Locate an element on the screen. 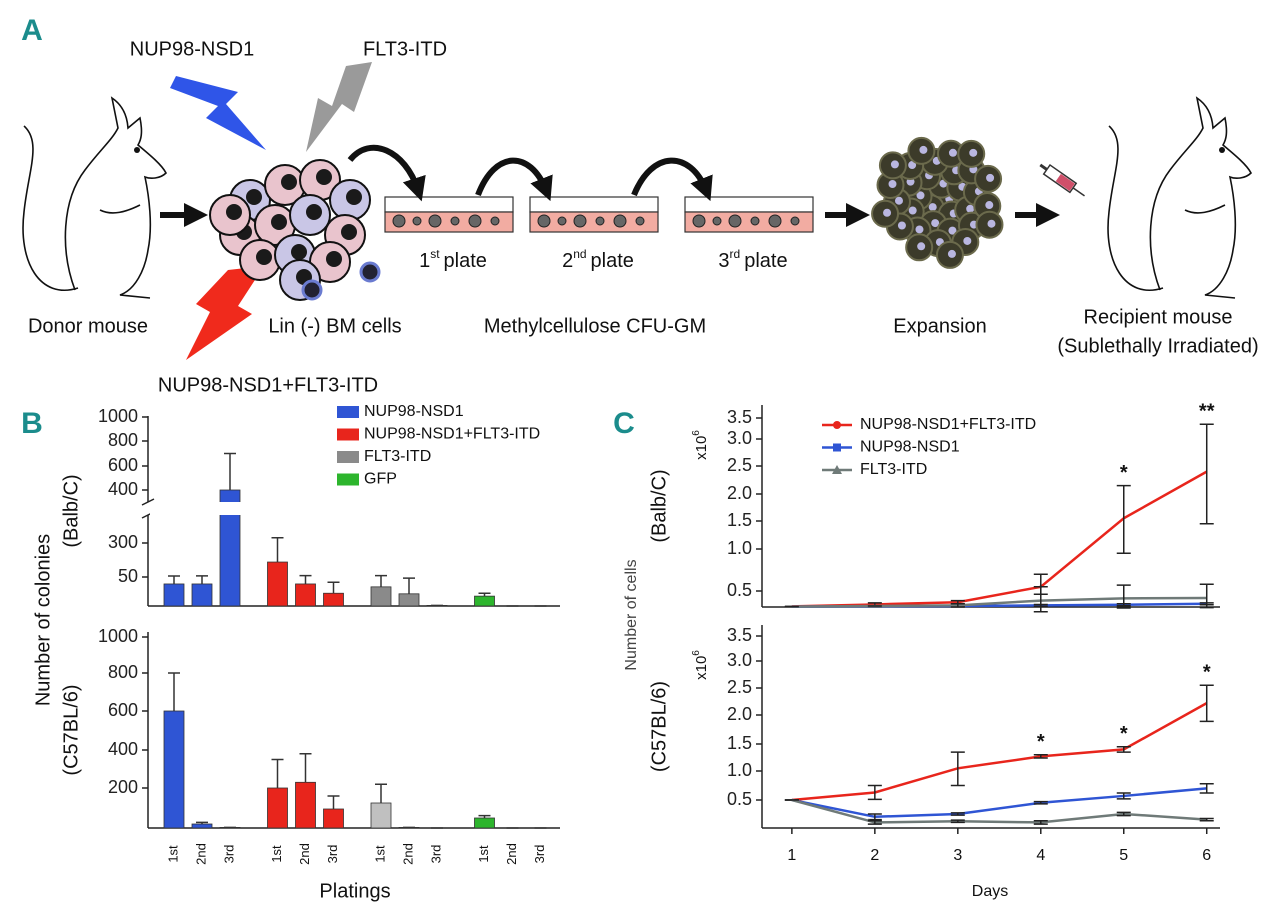 The height and width of the screenshot is (917, 1280). mouse-arm is located at coordinates (120, 209).